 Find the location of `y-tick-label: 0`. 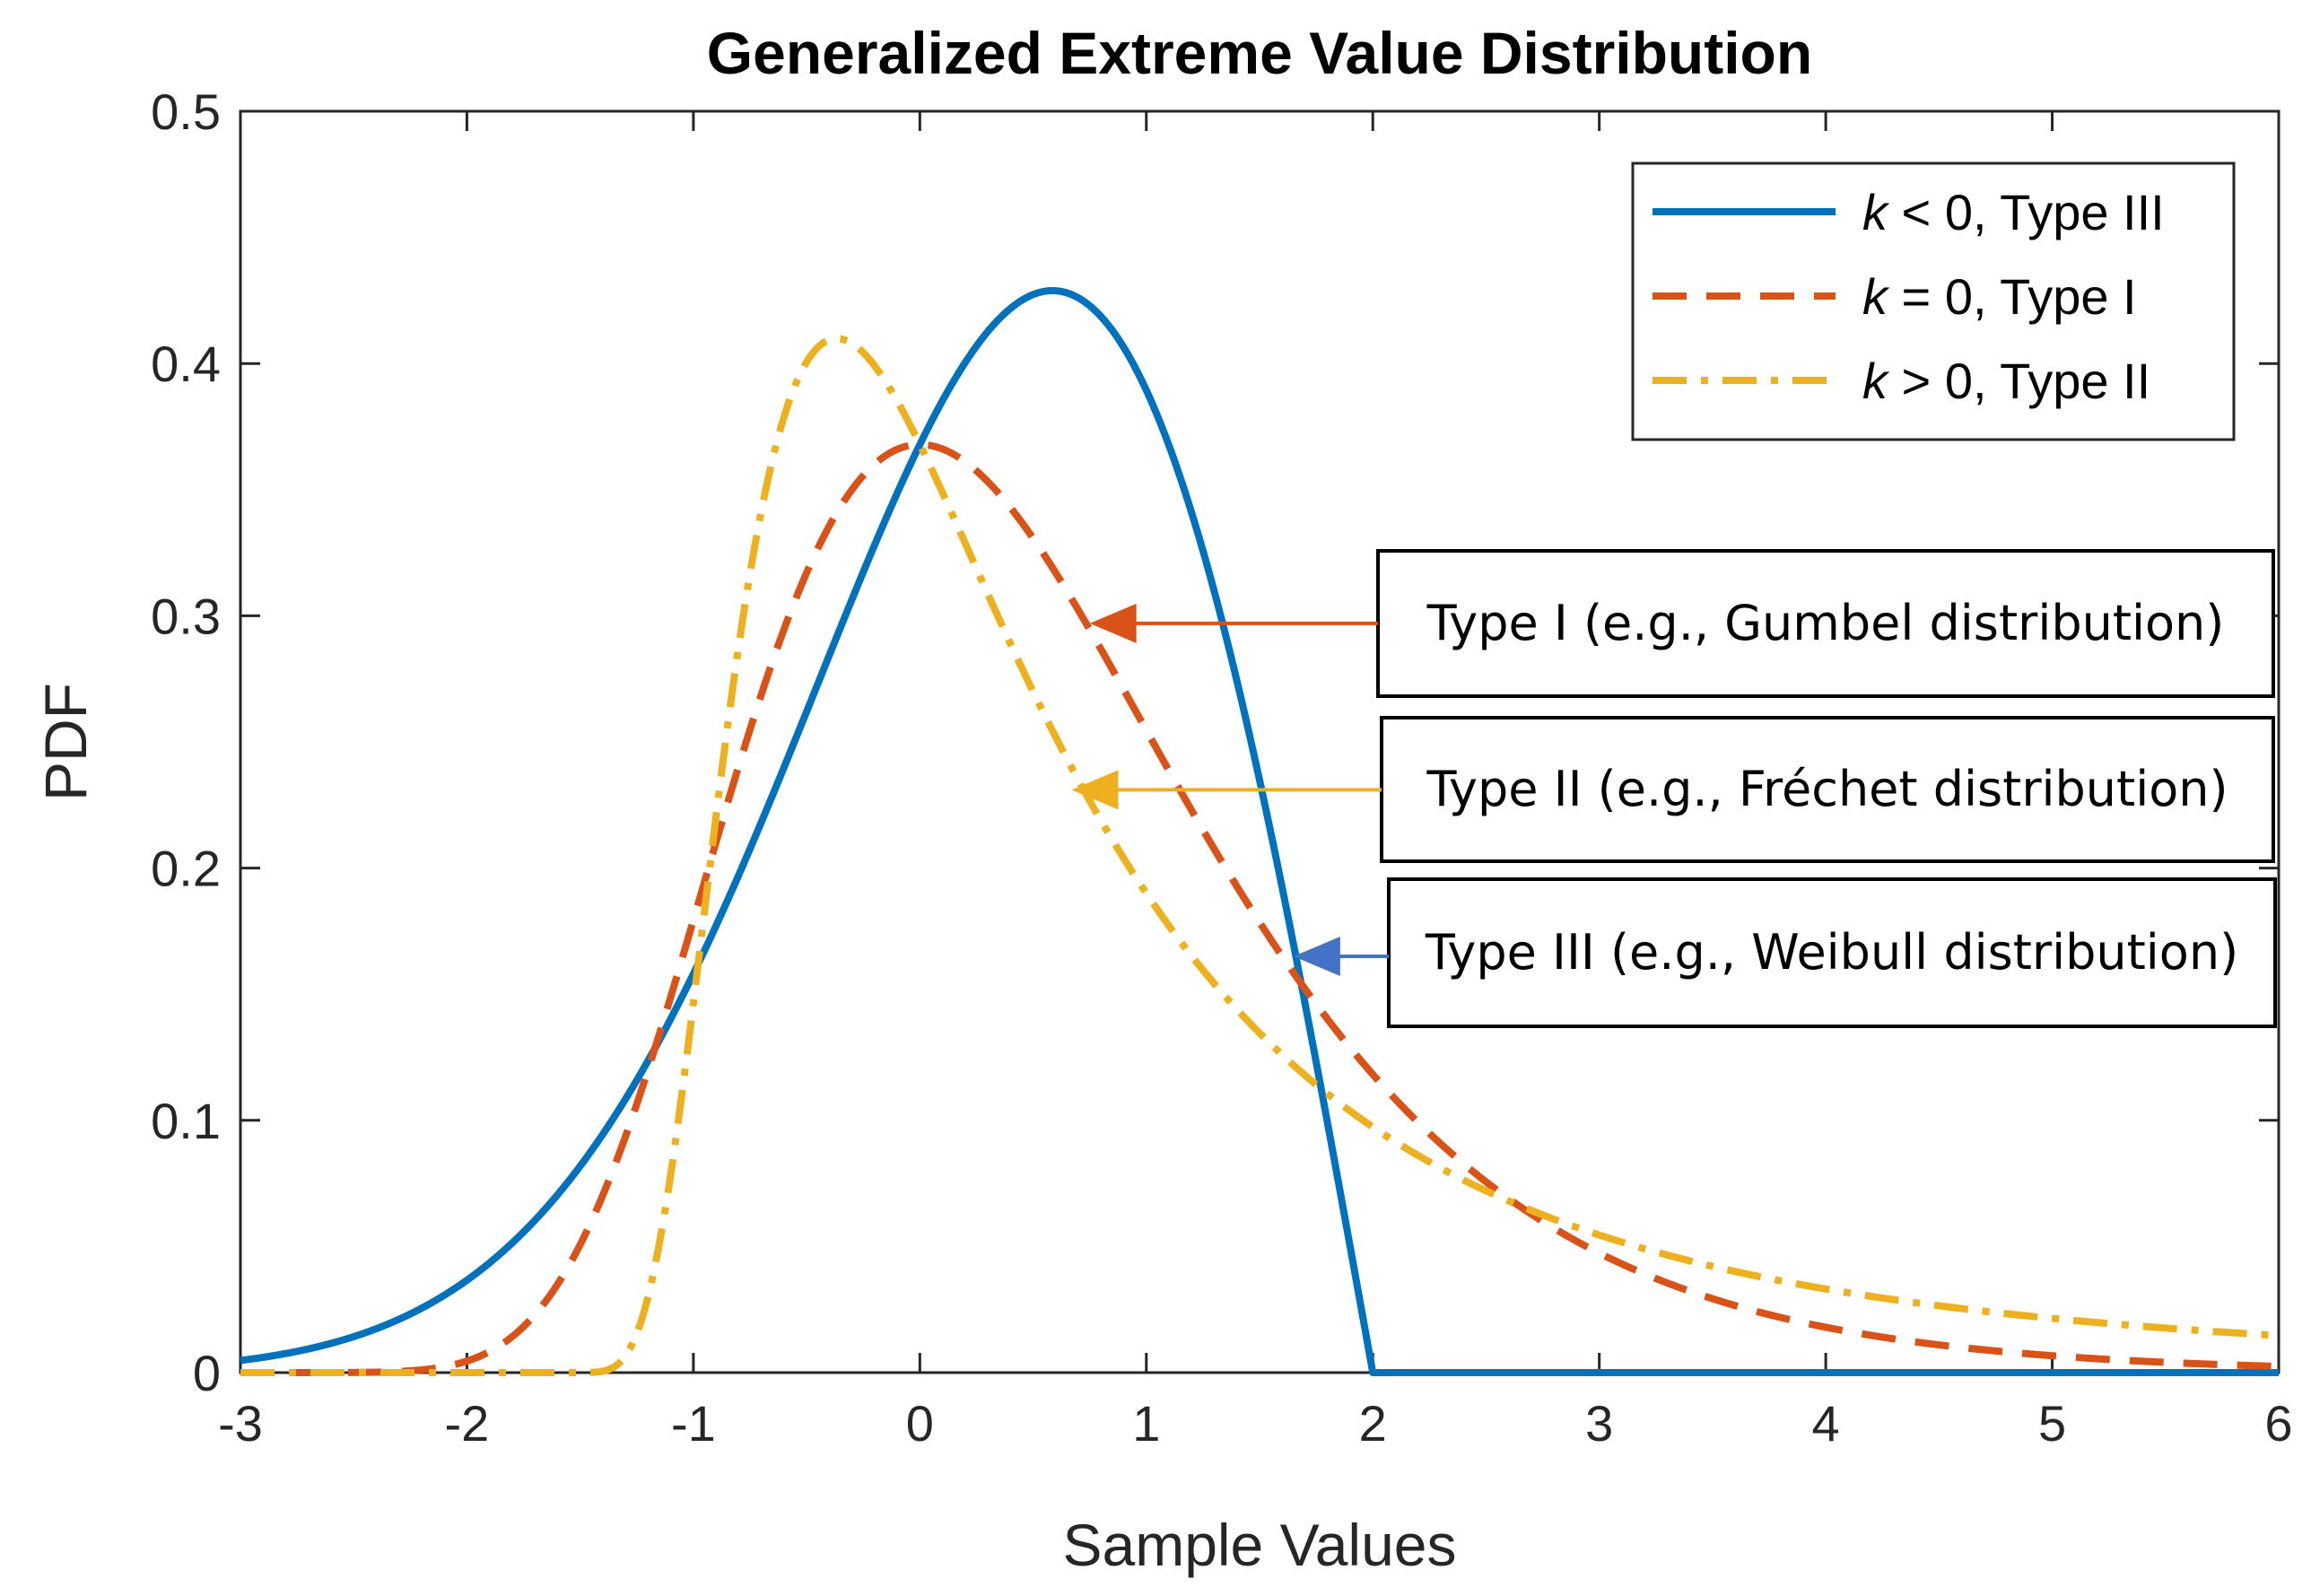

y-tick-label: 0 is located at coordinates (207, 1373).